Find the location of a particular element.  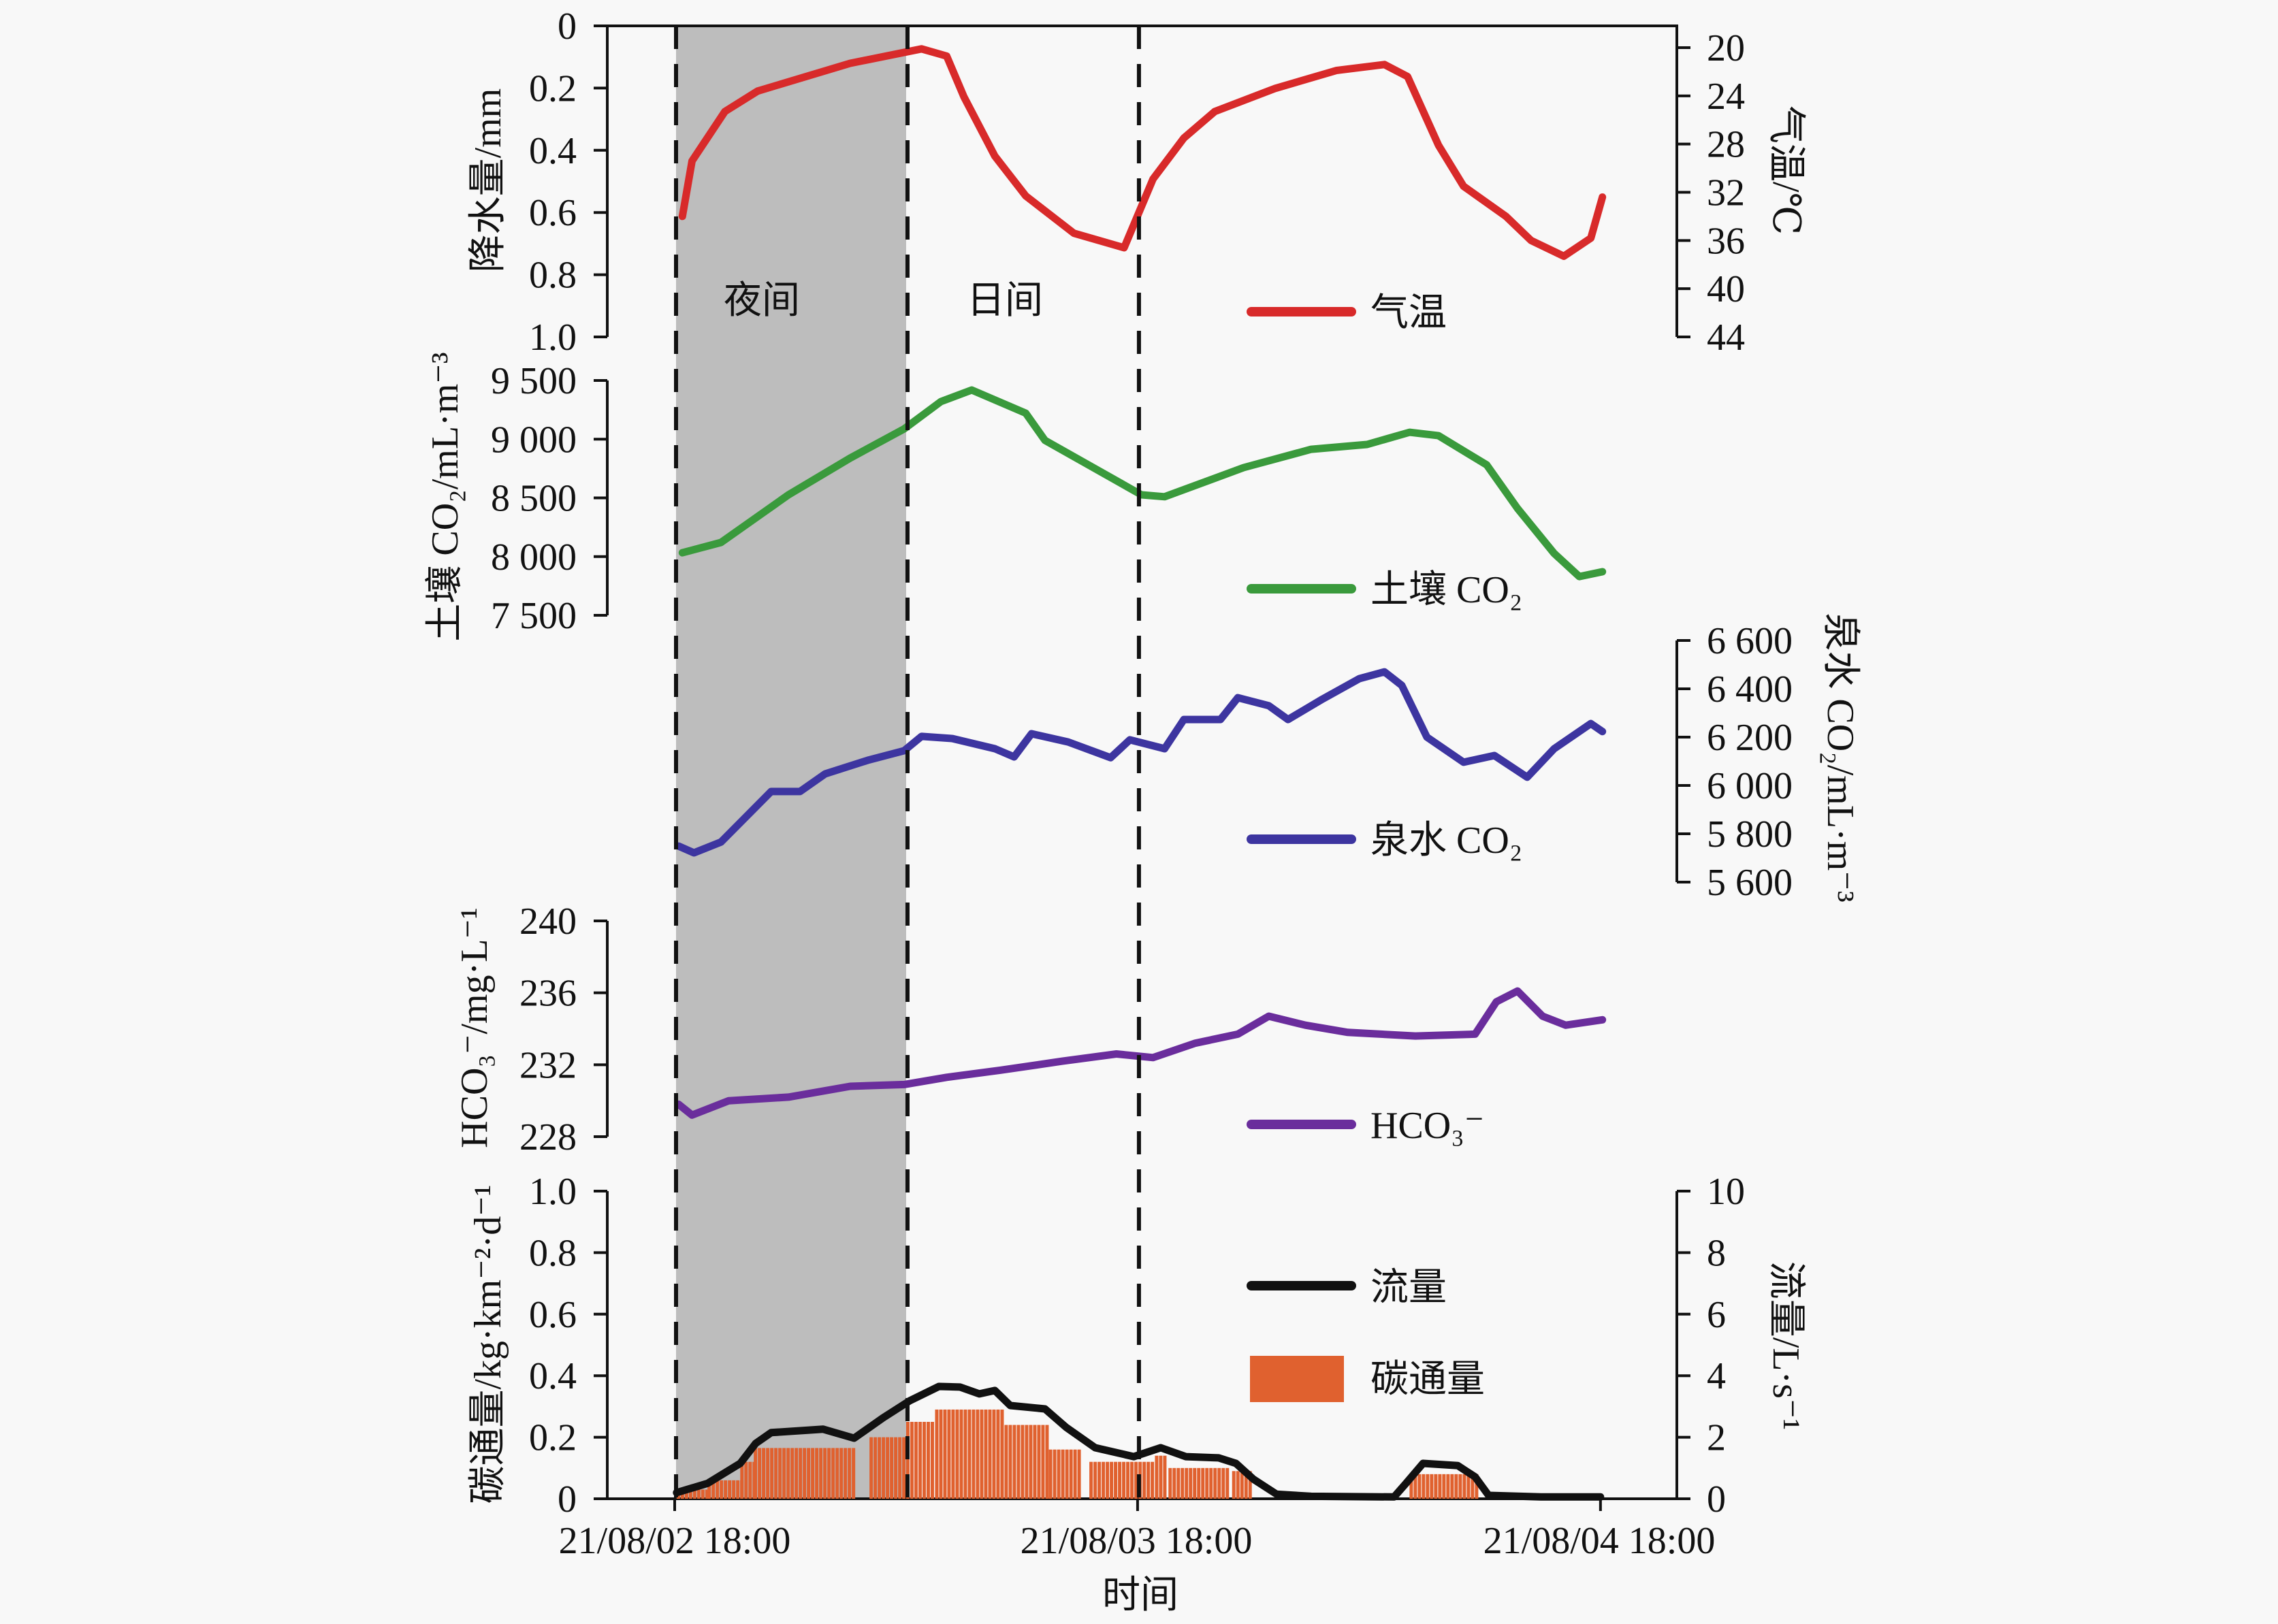

y-tick-label-hco3: 228 is located at coordinates (548, 1137).